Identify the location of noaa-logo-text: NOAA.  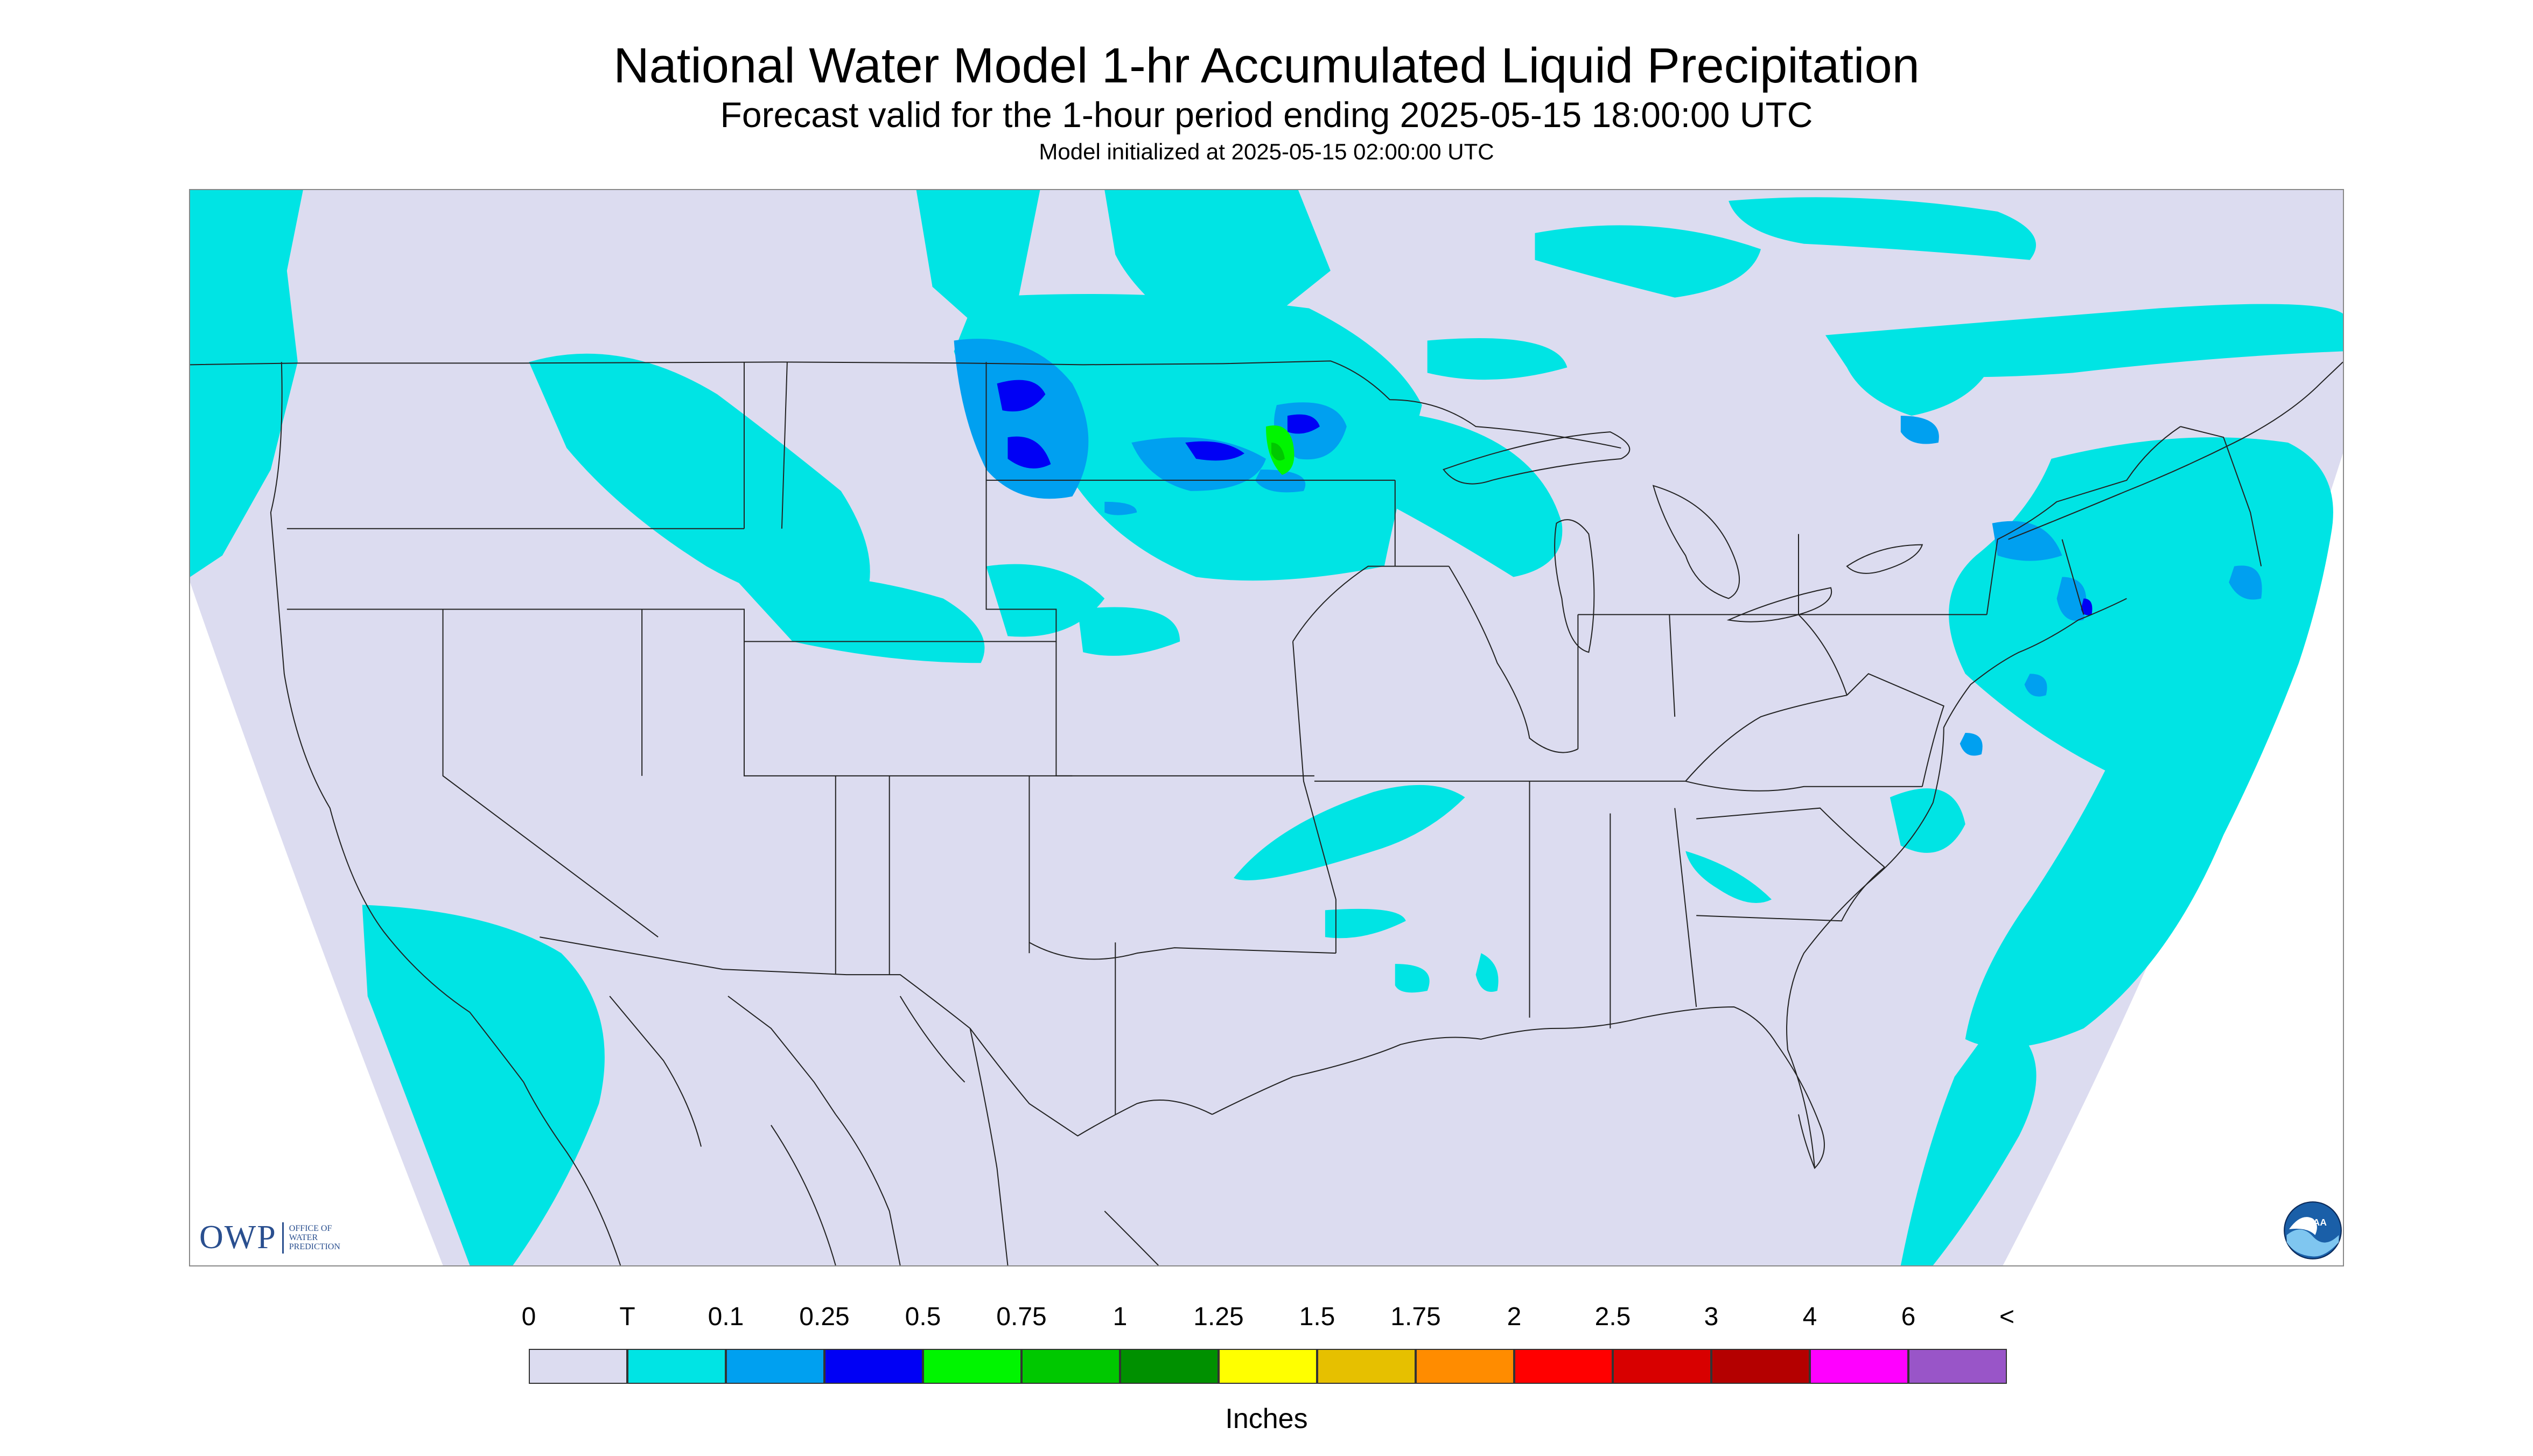
(2313, 1222).